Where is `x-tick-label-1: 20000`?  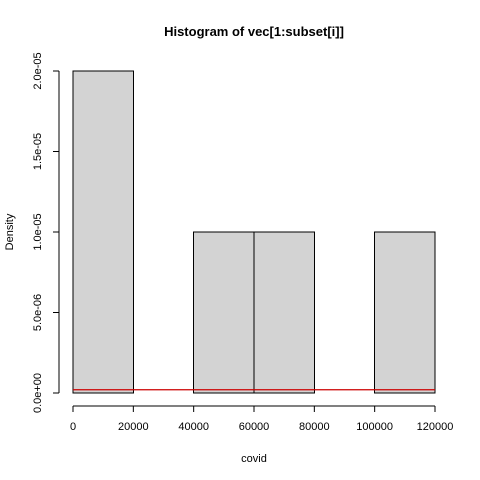
x-tick-label-1: 20000 is located at coordinates (133, 427).